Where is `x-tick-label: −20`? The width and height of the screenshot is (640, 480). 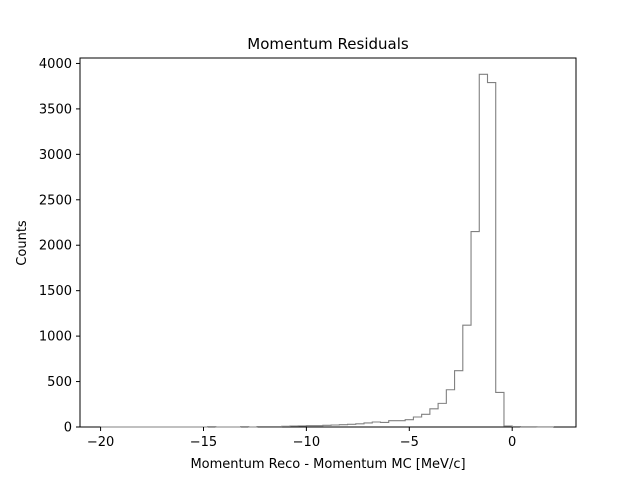 x-tick-label: −20 is located at coordinates (100, 442).